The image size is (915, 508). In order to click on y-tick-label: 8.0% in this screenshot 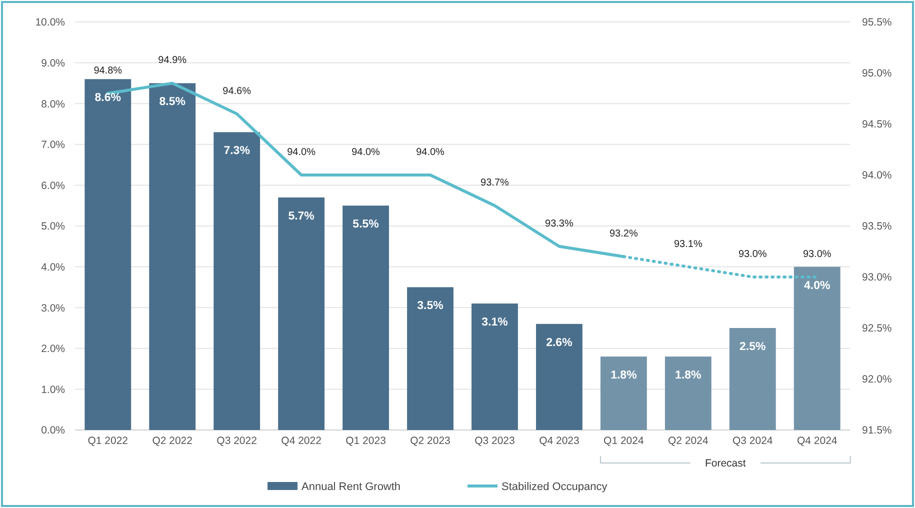, I will do `click(53, 104)`.